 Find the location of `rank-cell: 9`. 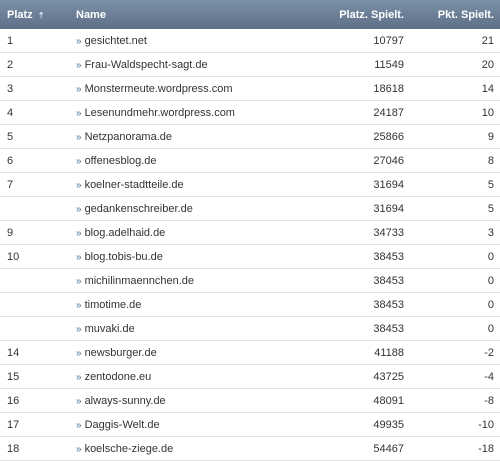

rank-cell: 9 is located at coordinates (38, 232).